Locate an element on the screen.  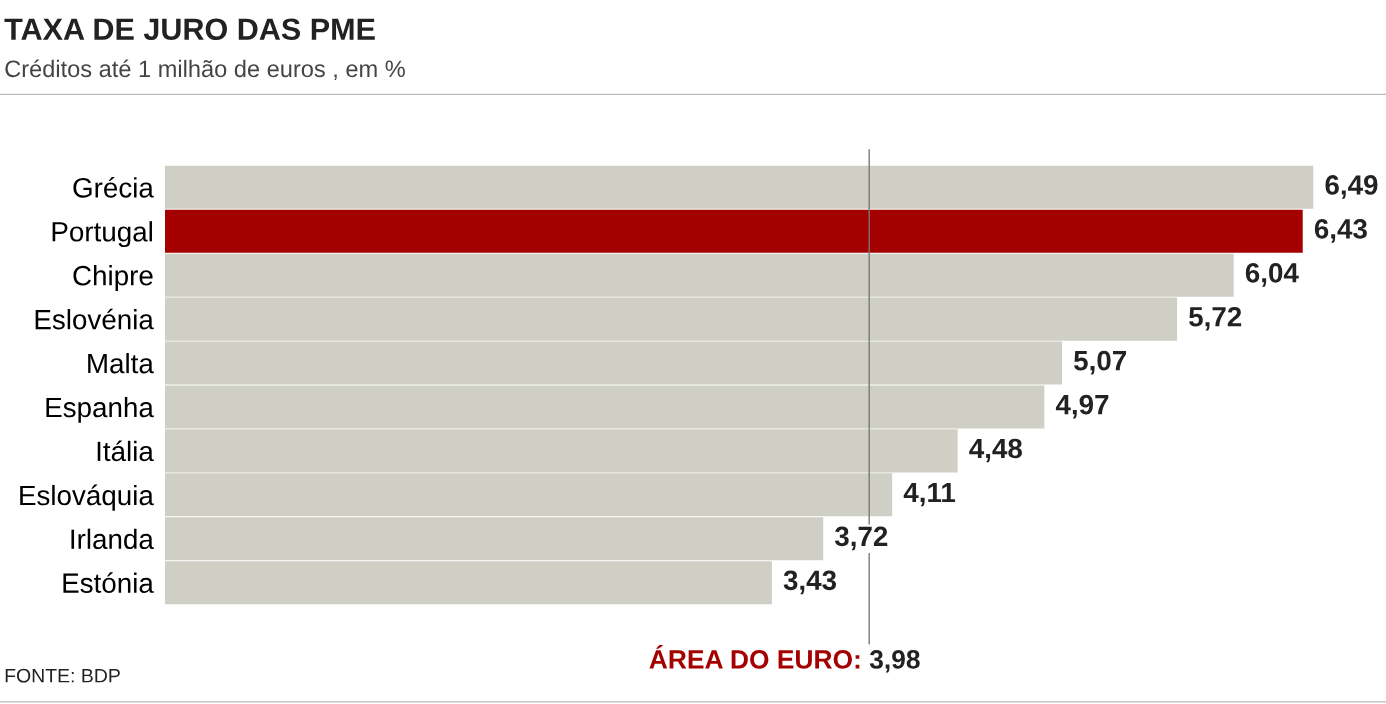
data-label: 5,72 is located at coordinates (1215, 318).